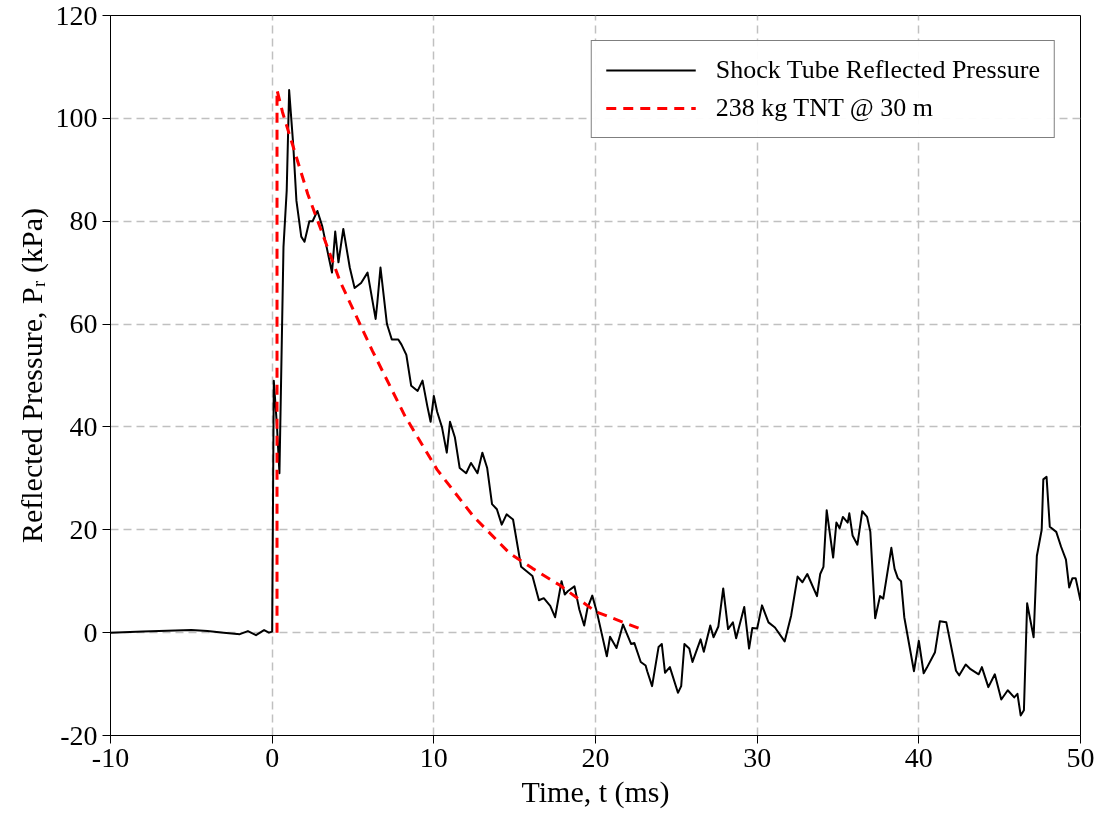  What do you see at coordinates (83, 221) in the screenshot?
I see `y-tick-label: 80` at bounding box center [83, 221].